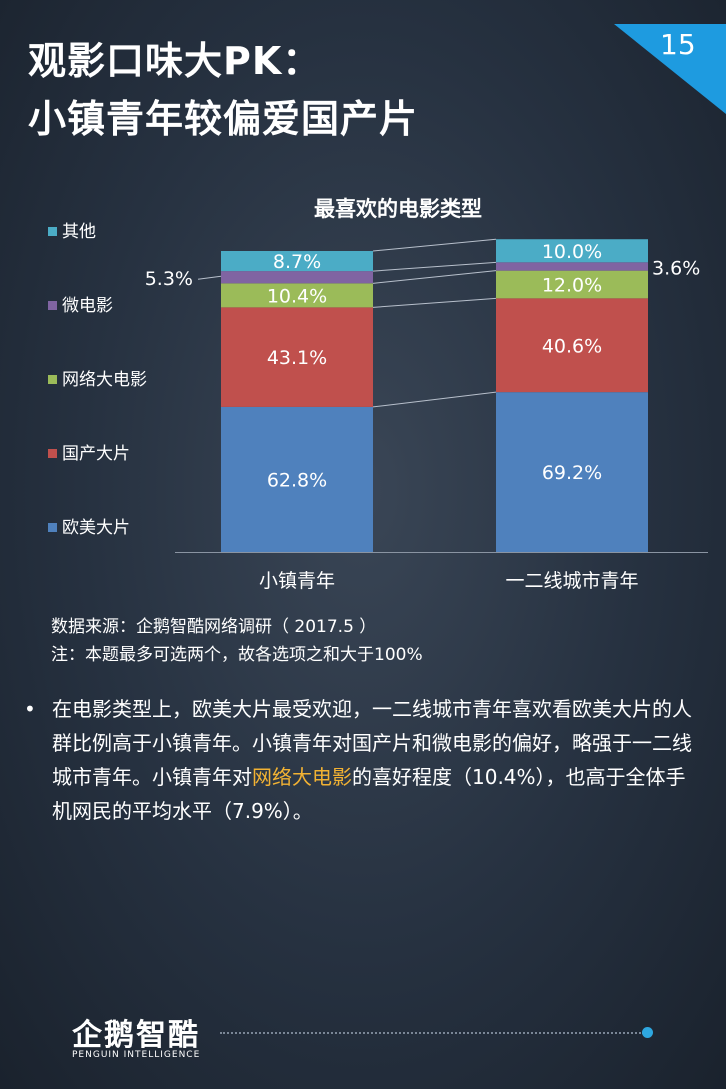  What do you see at coordinates (297, 581) in the screenshot?
I see `x-tick-label: 小镇青年` at bounding box center [297, 581].